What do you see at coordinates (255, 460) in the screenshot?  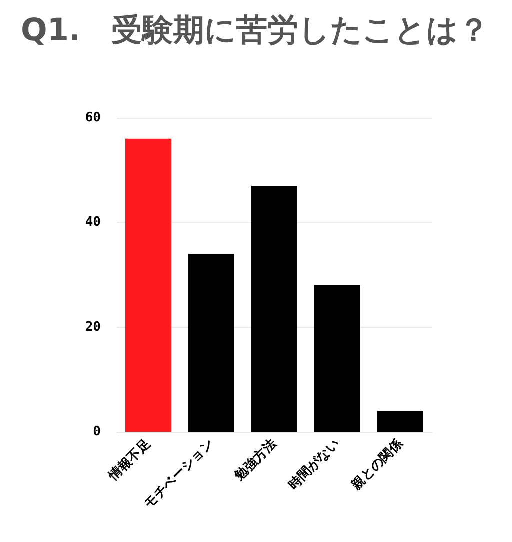 I see `x-tick-label: 勉強方法` at bounding box center [255, 460].